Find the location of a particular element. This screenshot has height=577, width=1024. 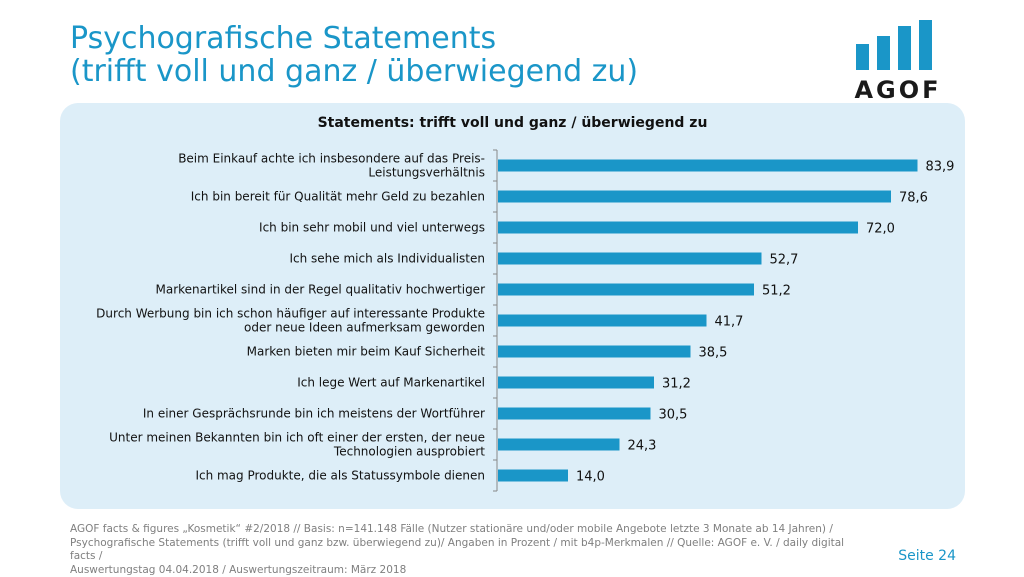

category-label: Technologien ausprobiert is located at coordinates (409, 452).